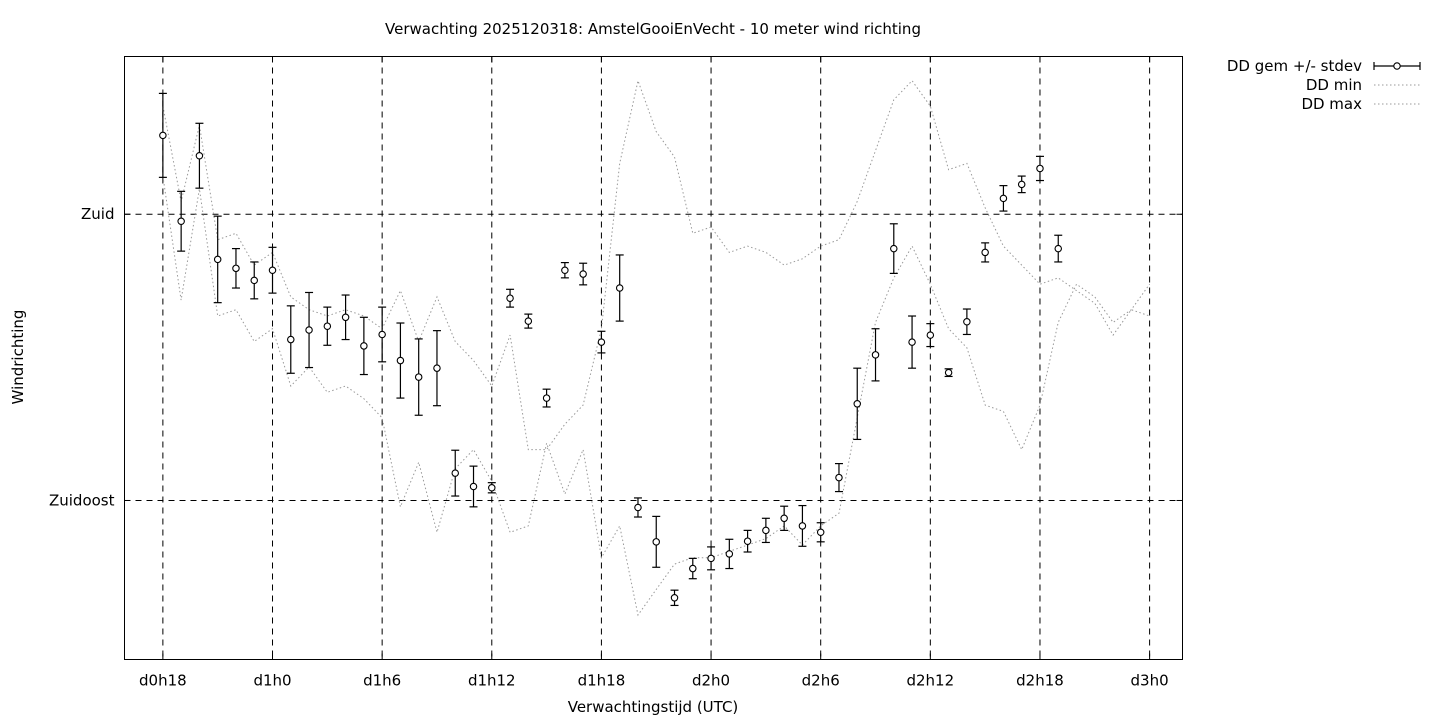  I want to click on x-axis-label: Verwachtingstijd (UTC), so click(653, 707).